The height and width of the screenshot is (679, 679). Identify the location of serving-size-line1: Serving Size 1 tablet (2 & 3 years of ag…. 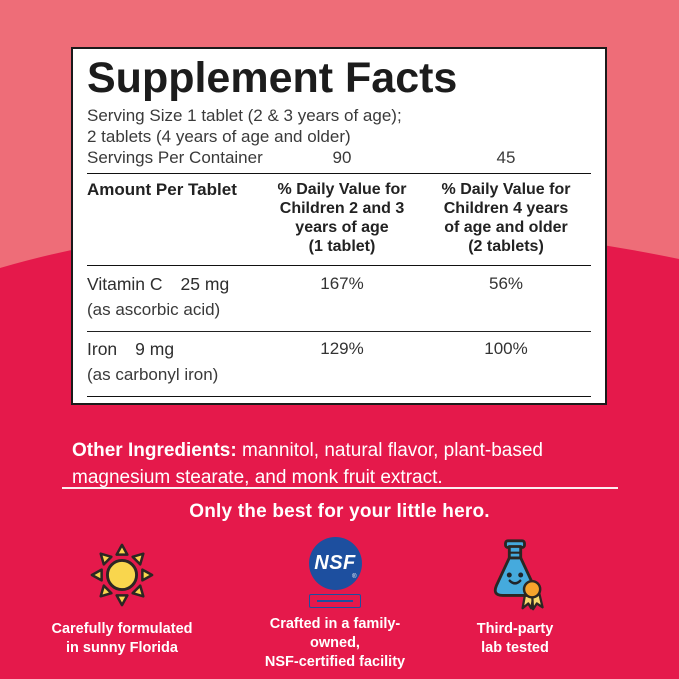
(244, 115).